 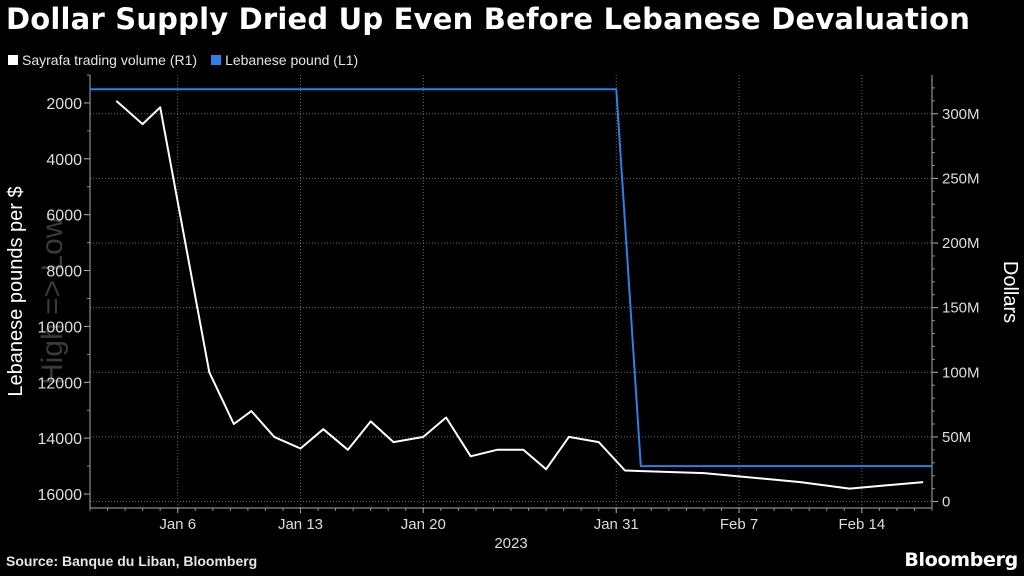 What do you see at coordinates (861, 524) in the screenshot?
I see `x-tick-label: Feb 14` at bounding box center [861, 524].